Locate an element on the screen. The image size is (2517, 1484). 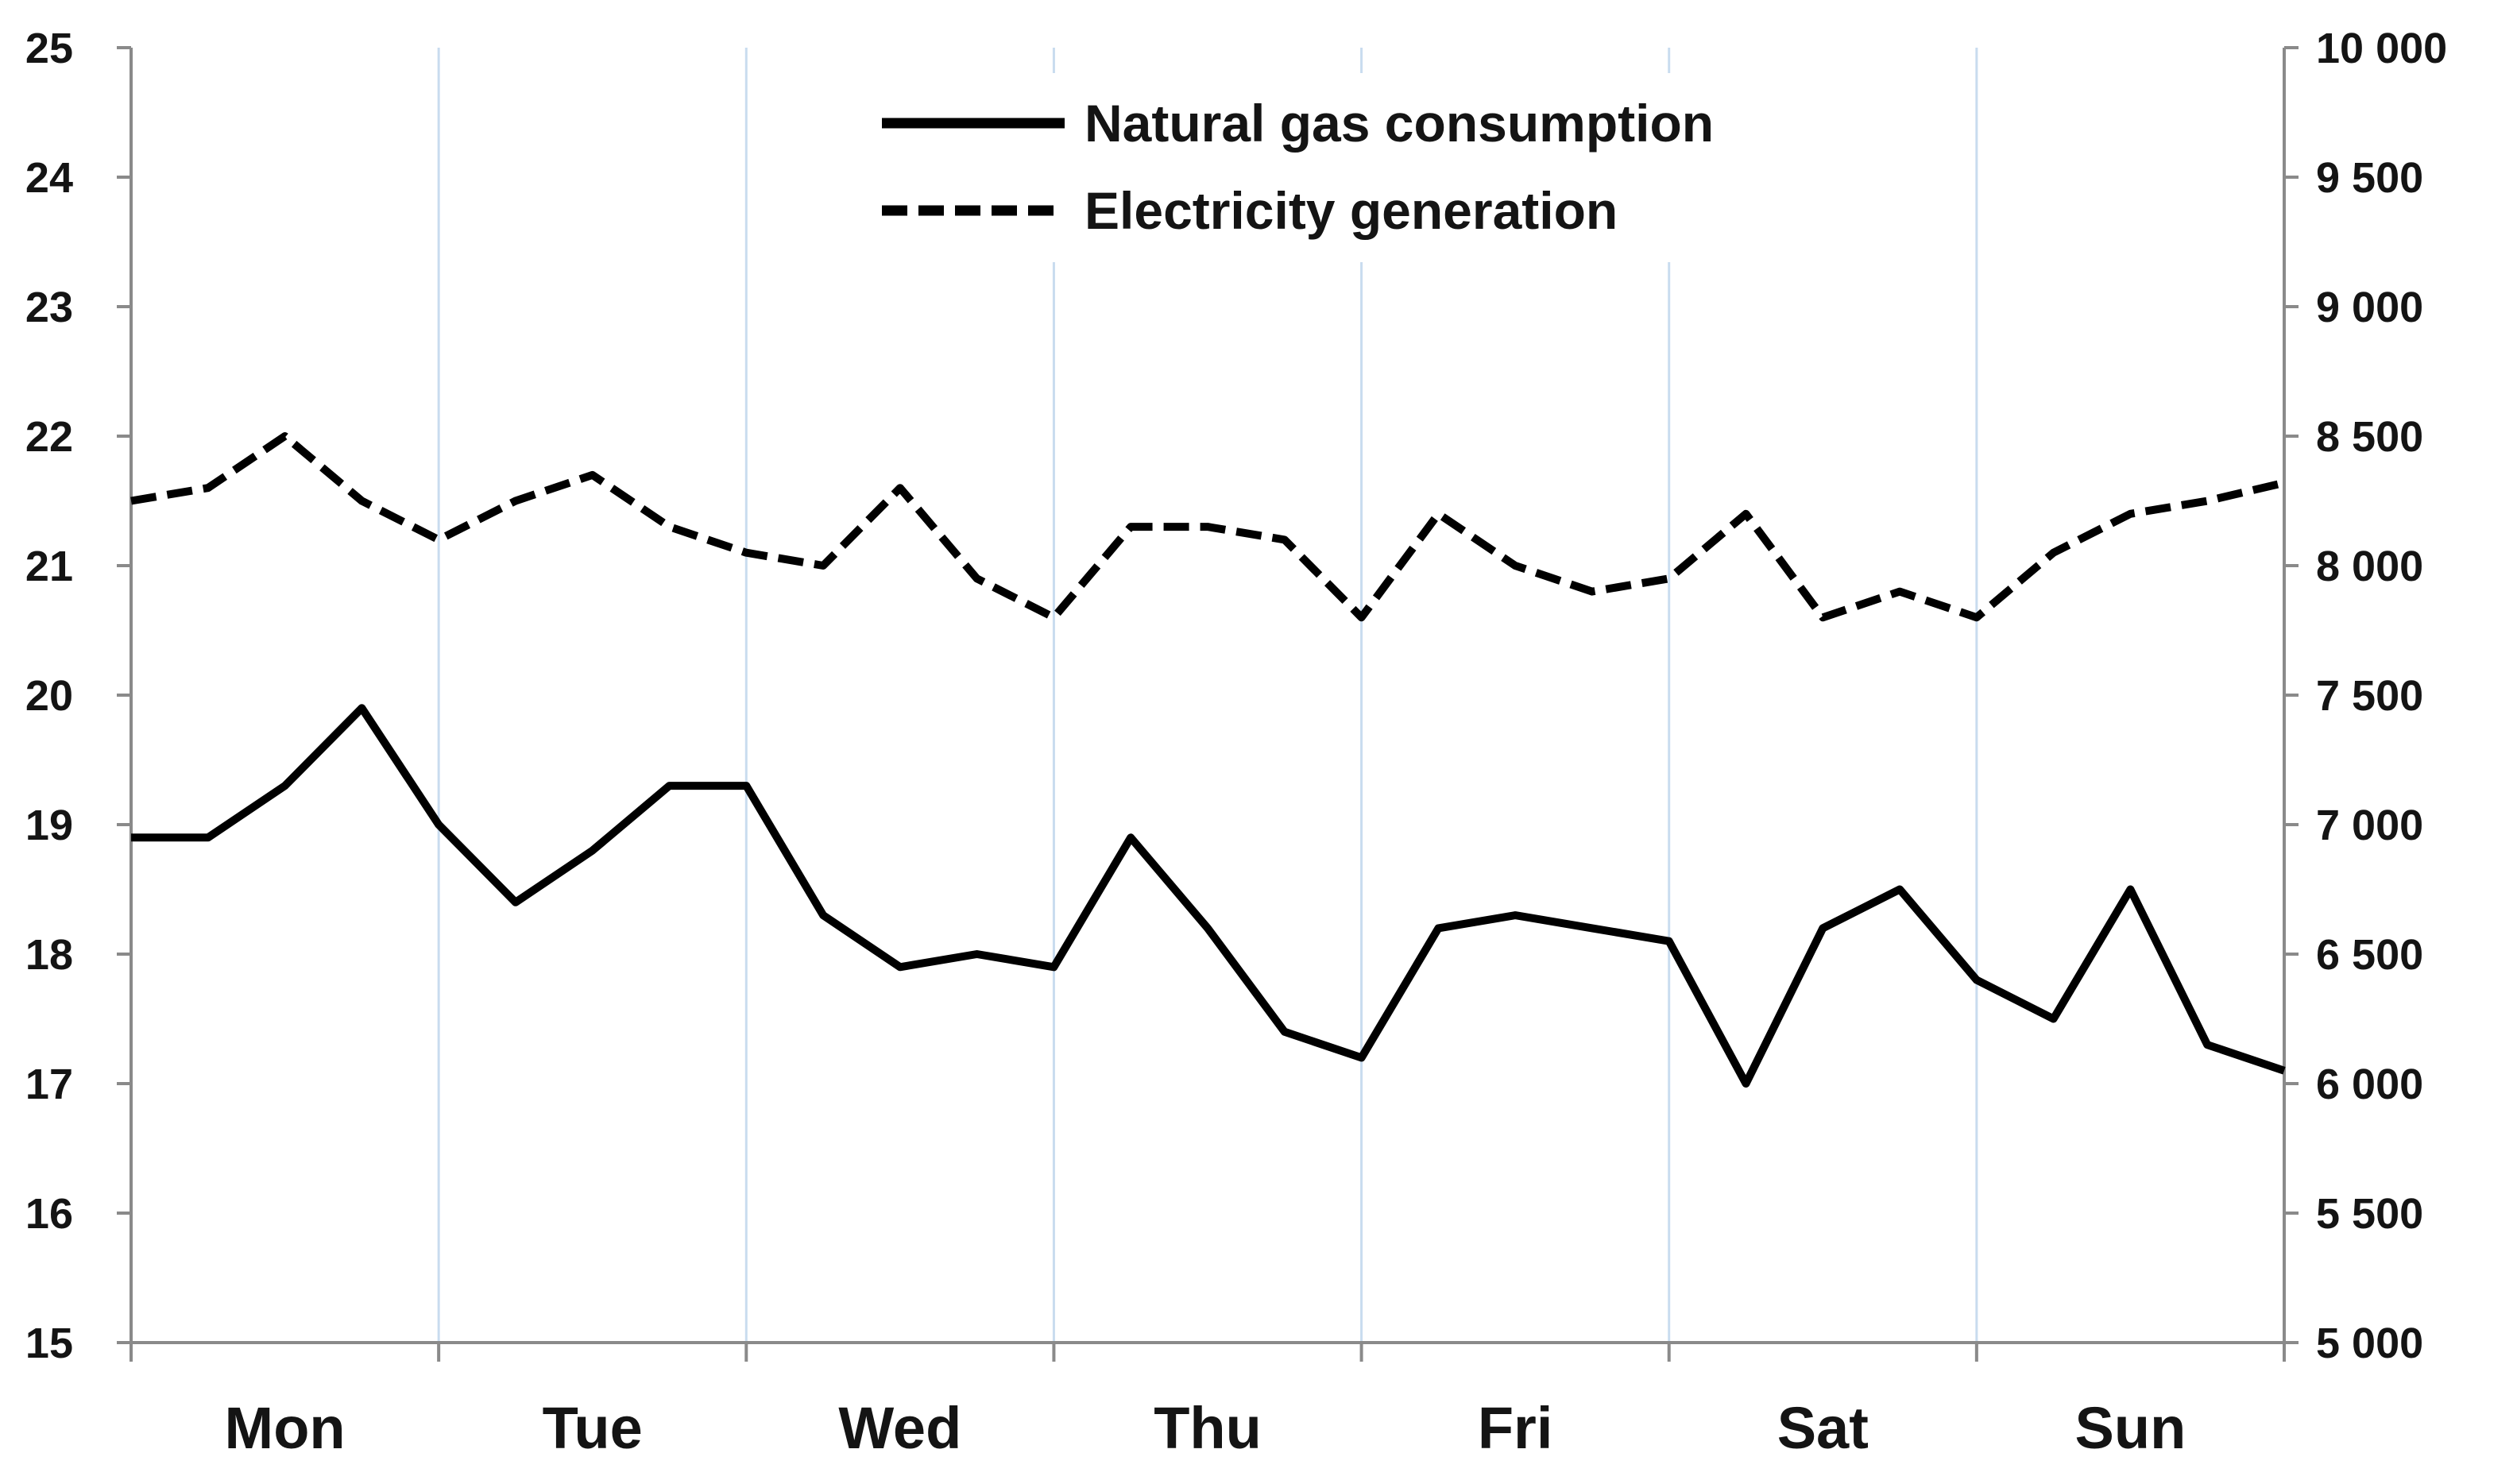
x-tick-label-sat: Sat is located at coordinates (1823, 1428).